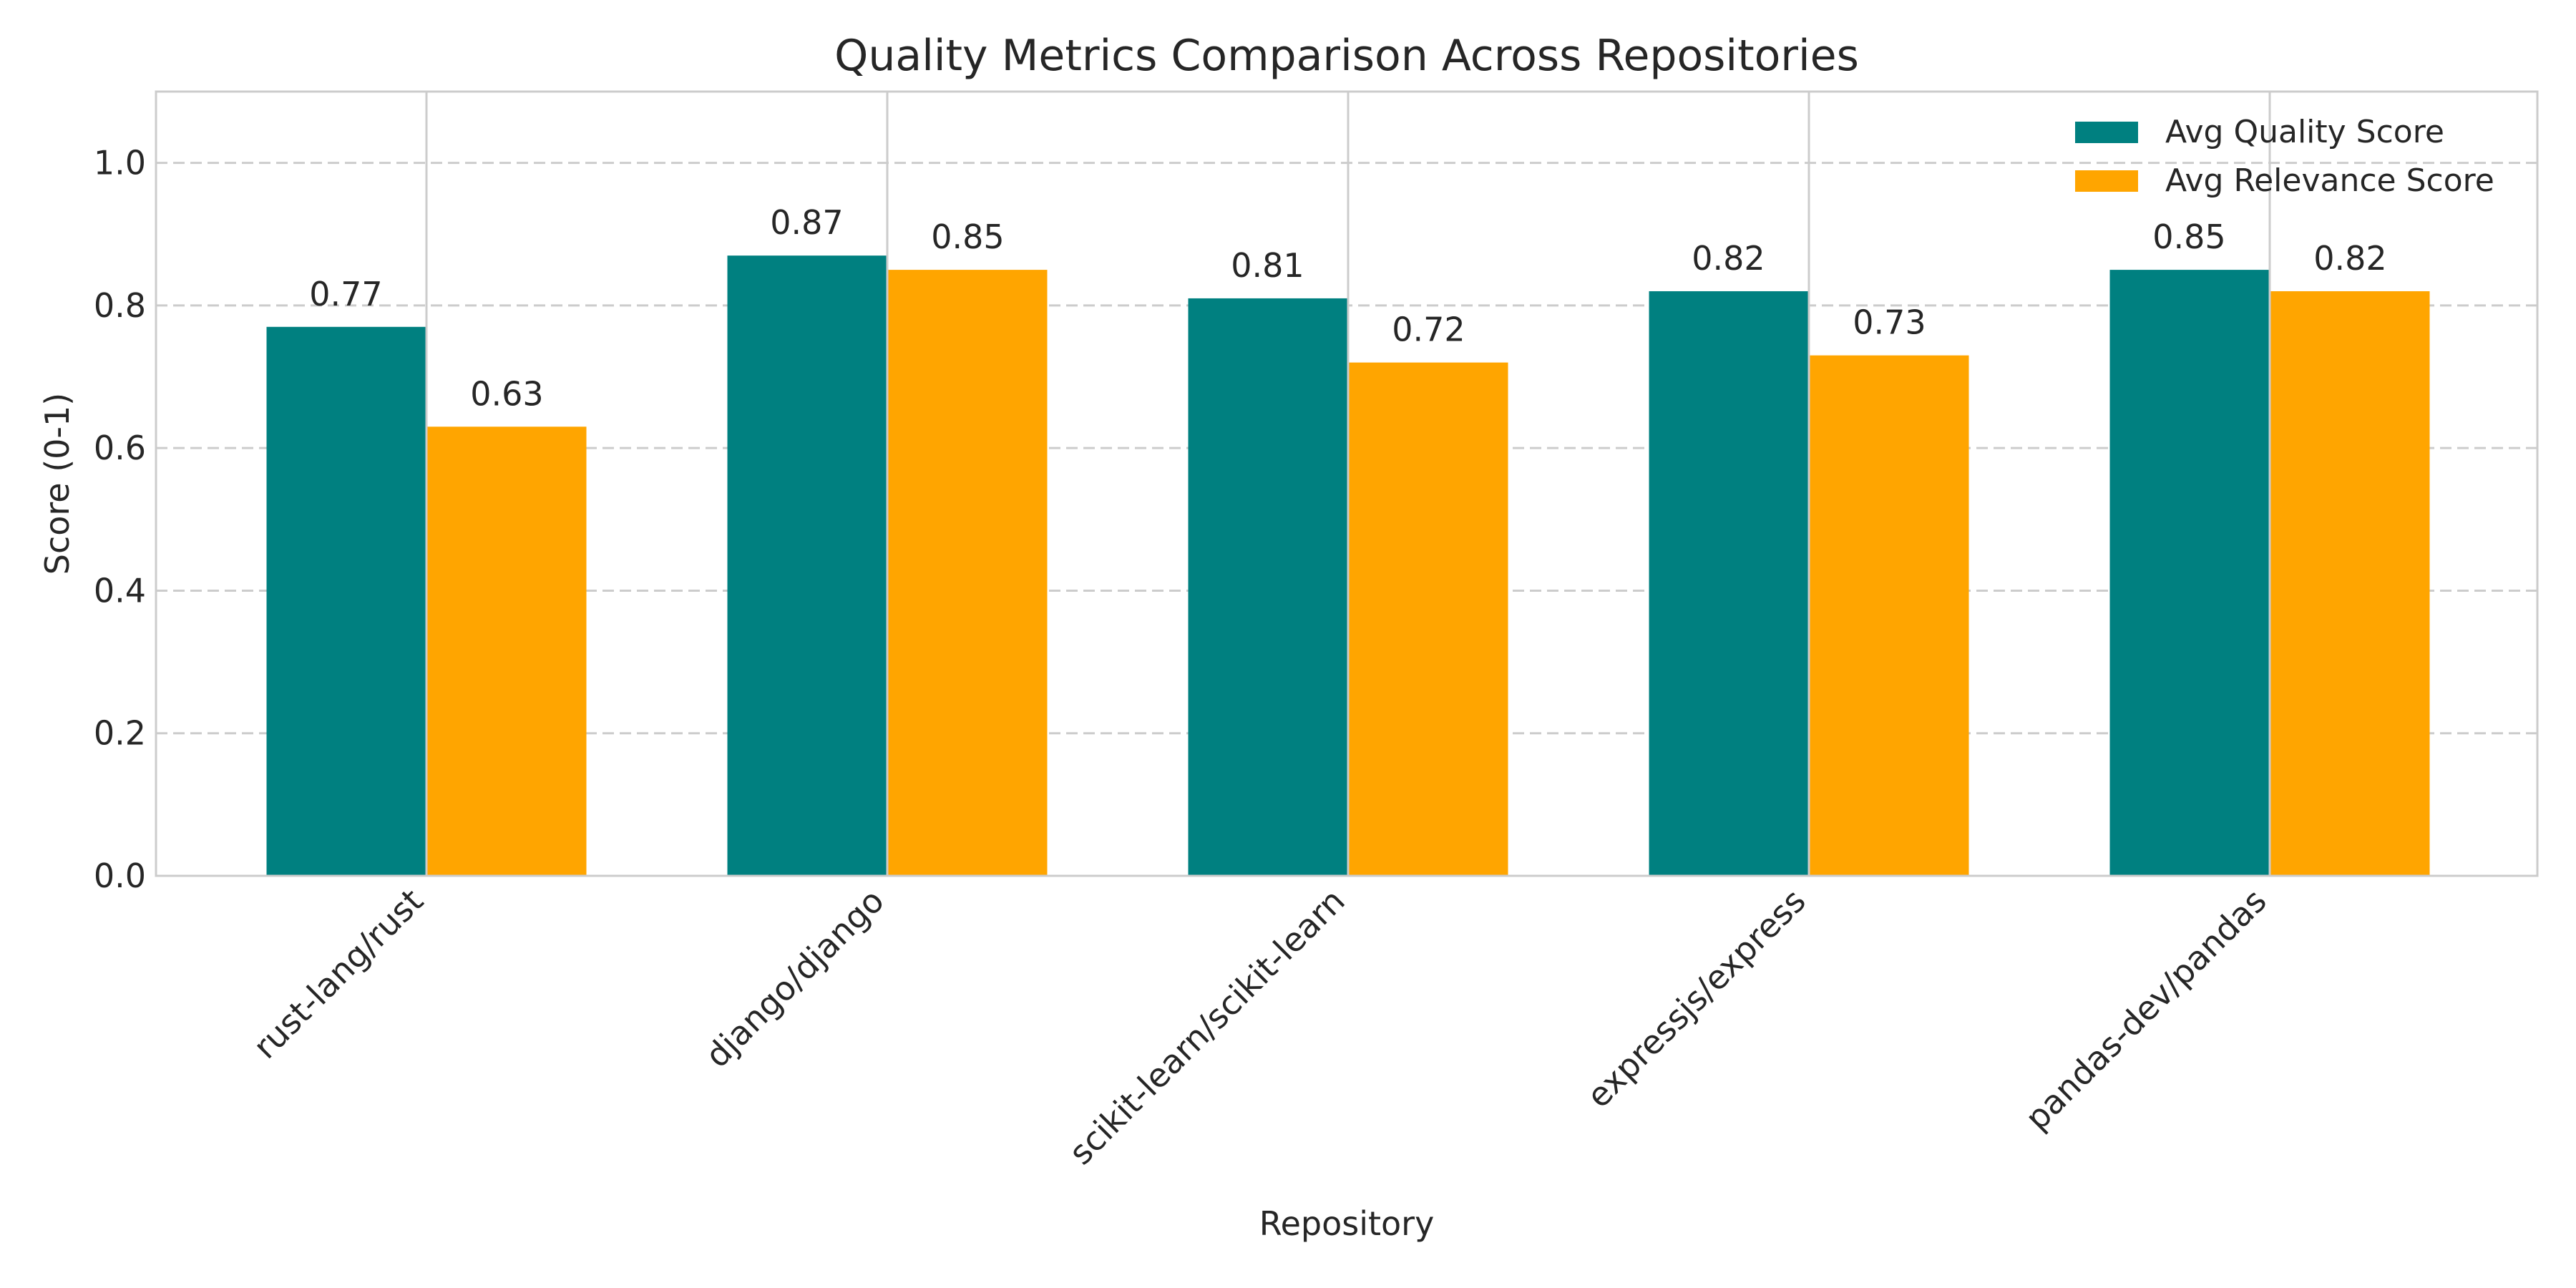 The height and width of the screenshot is (1288, 2576). Describe the element at coordinates (2304, 132) in the screenshot. I see `legend-label: Avg Quality Score` at that location.